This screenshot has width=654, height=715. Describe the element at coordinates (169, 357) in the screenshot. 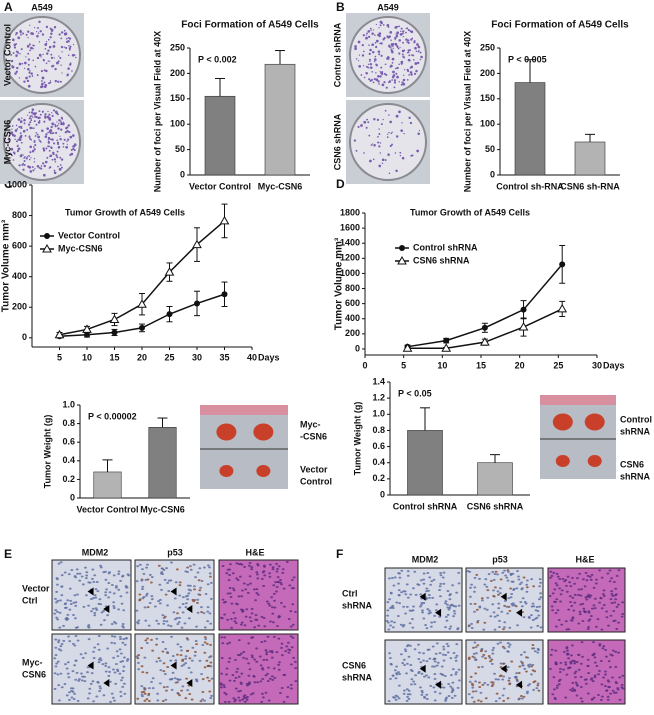

I see `x-tick-label: 25` at that location.